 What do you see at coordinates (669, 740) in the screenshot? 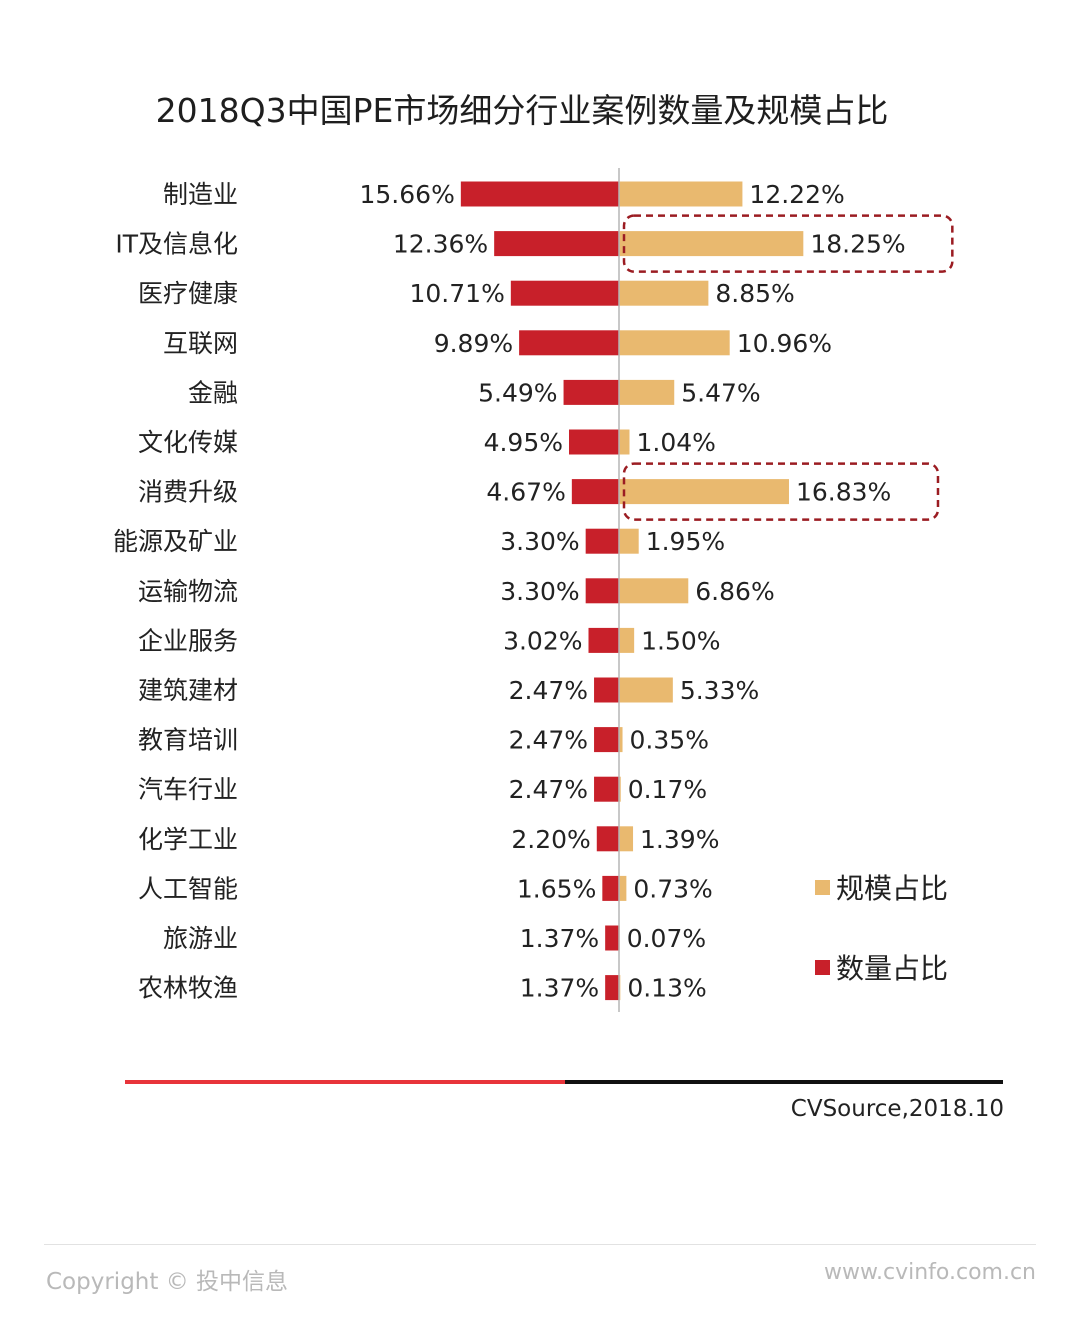
I see `data-label-scale-share: 0.35%` at bounding box center [669, 740].